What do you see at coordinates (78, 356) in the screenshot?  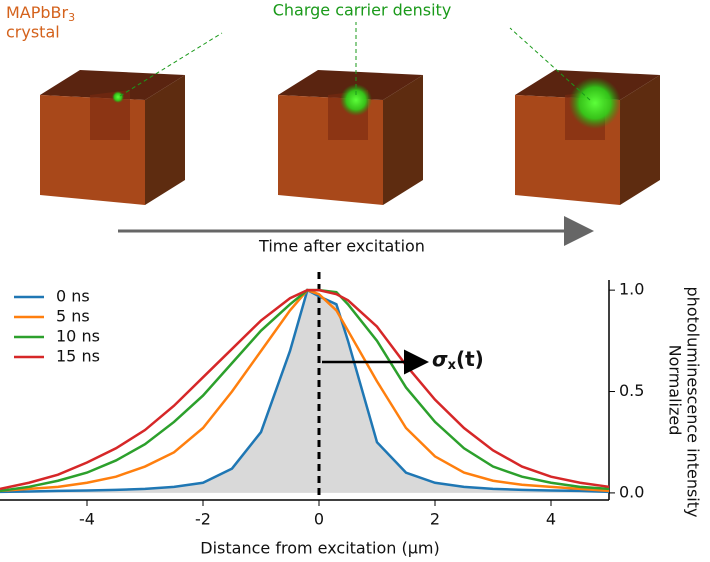 I see `legend-label: 15 ns` at bounding box center [78, 356].